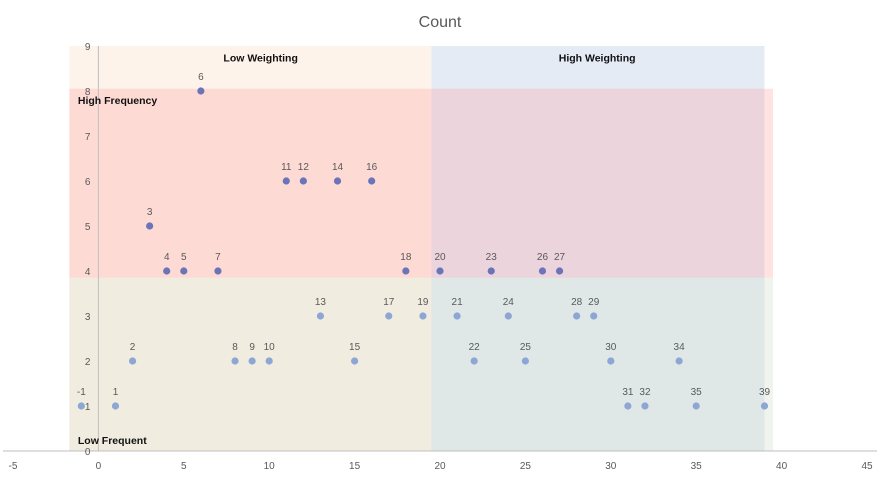 The height and width of the screenshot is (483, 881). What do you see at coordinates (697, 466) in the screenshot?
I see `x-tick-label: 35` at bounding box center [697, 466].